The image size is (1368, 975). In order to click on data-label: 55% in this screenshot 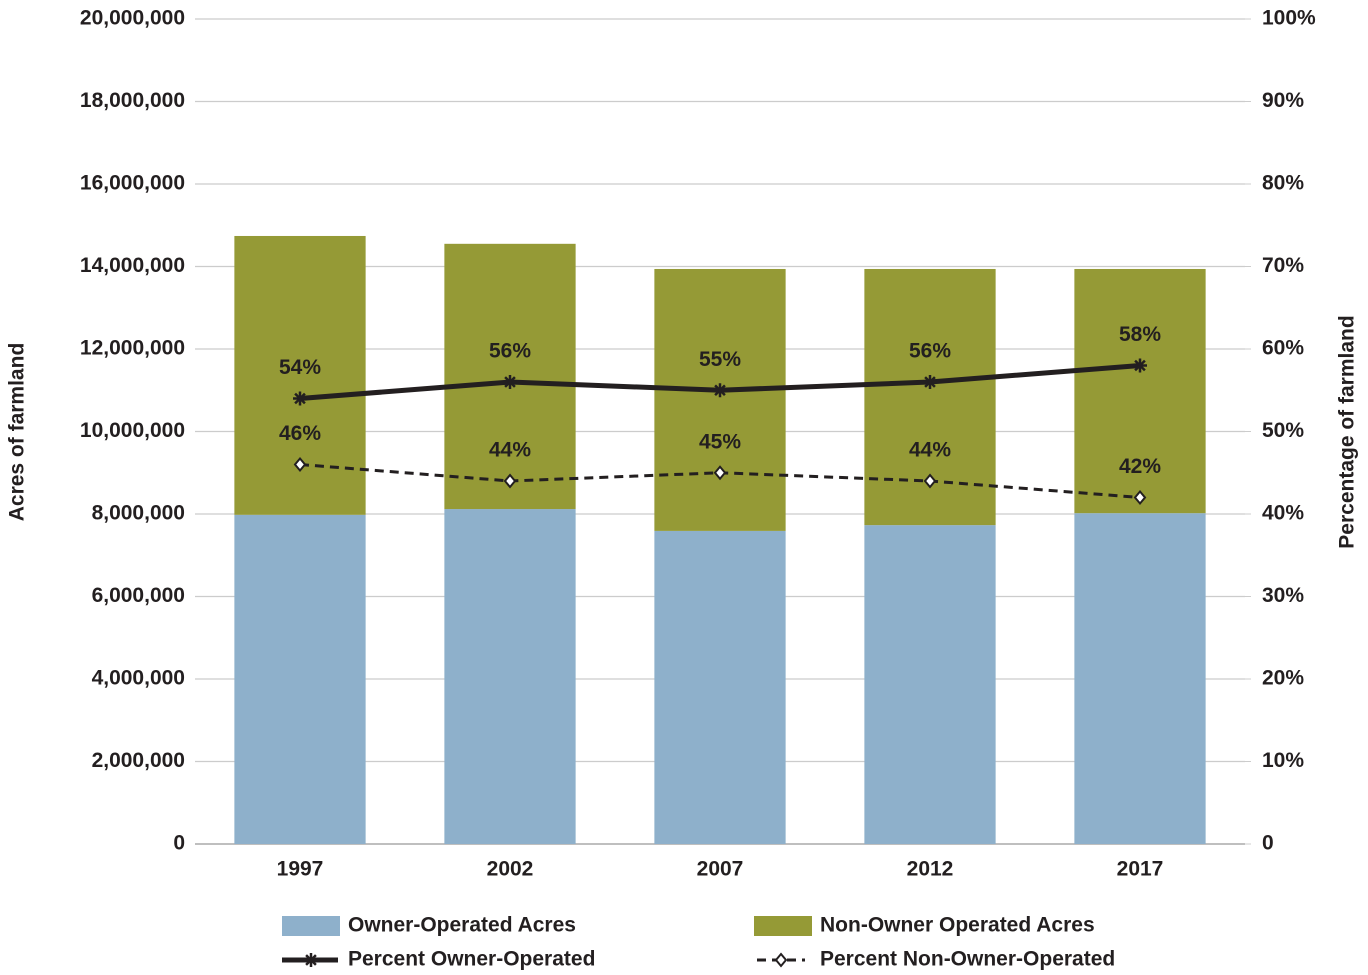, I will do `click(720, 359)`.